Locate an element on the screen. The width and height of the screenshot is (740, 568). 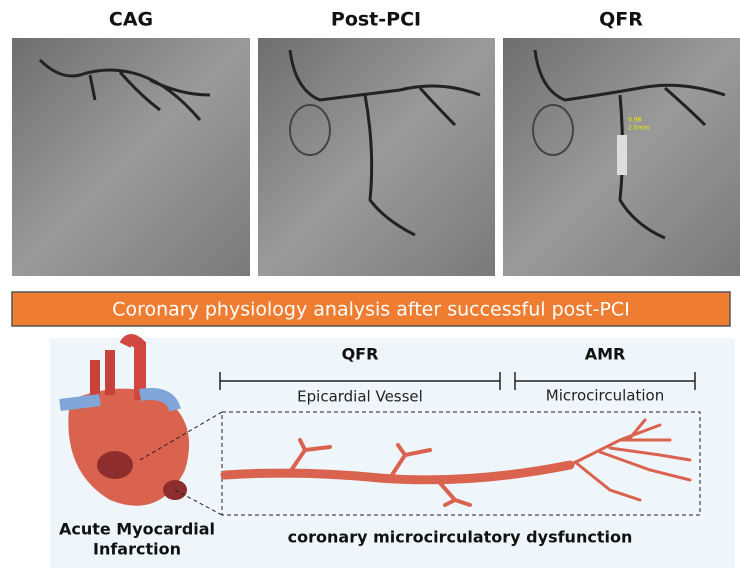
heart-label: Acute Myocardial is located at coordinates (137, 529).